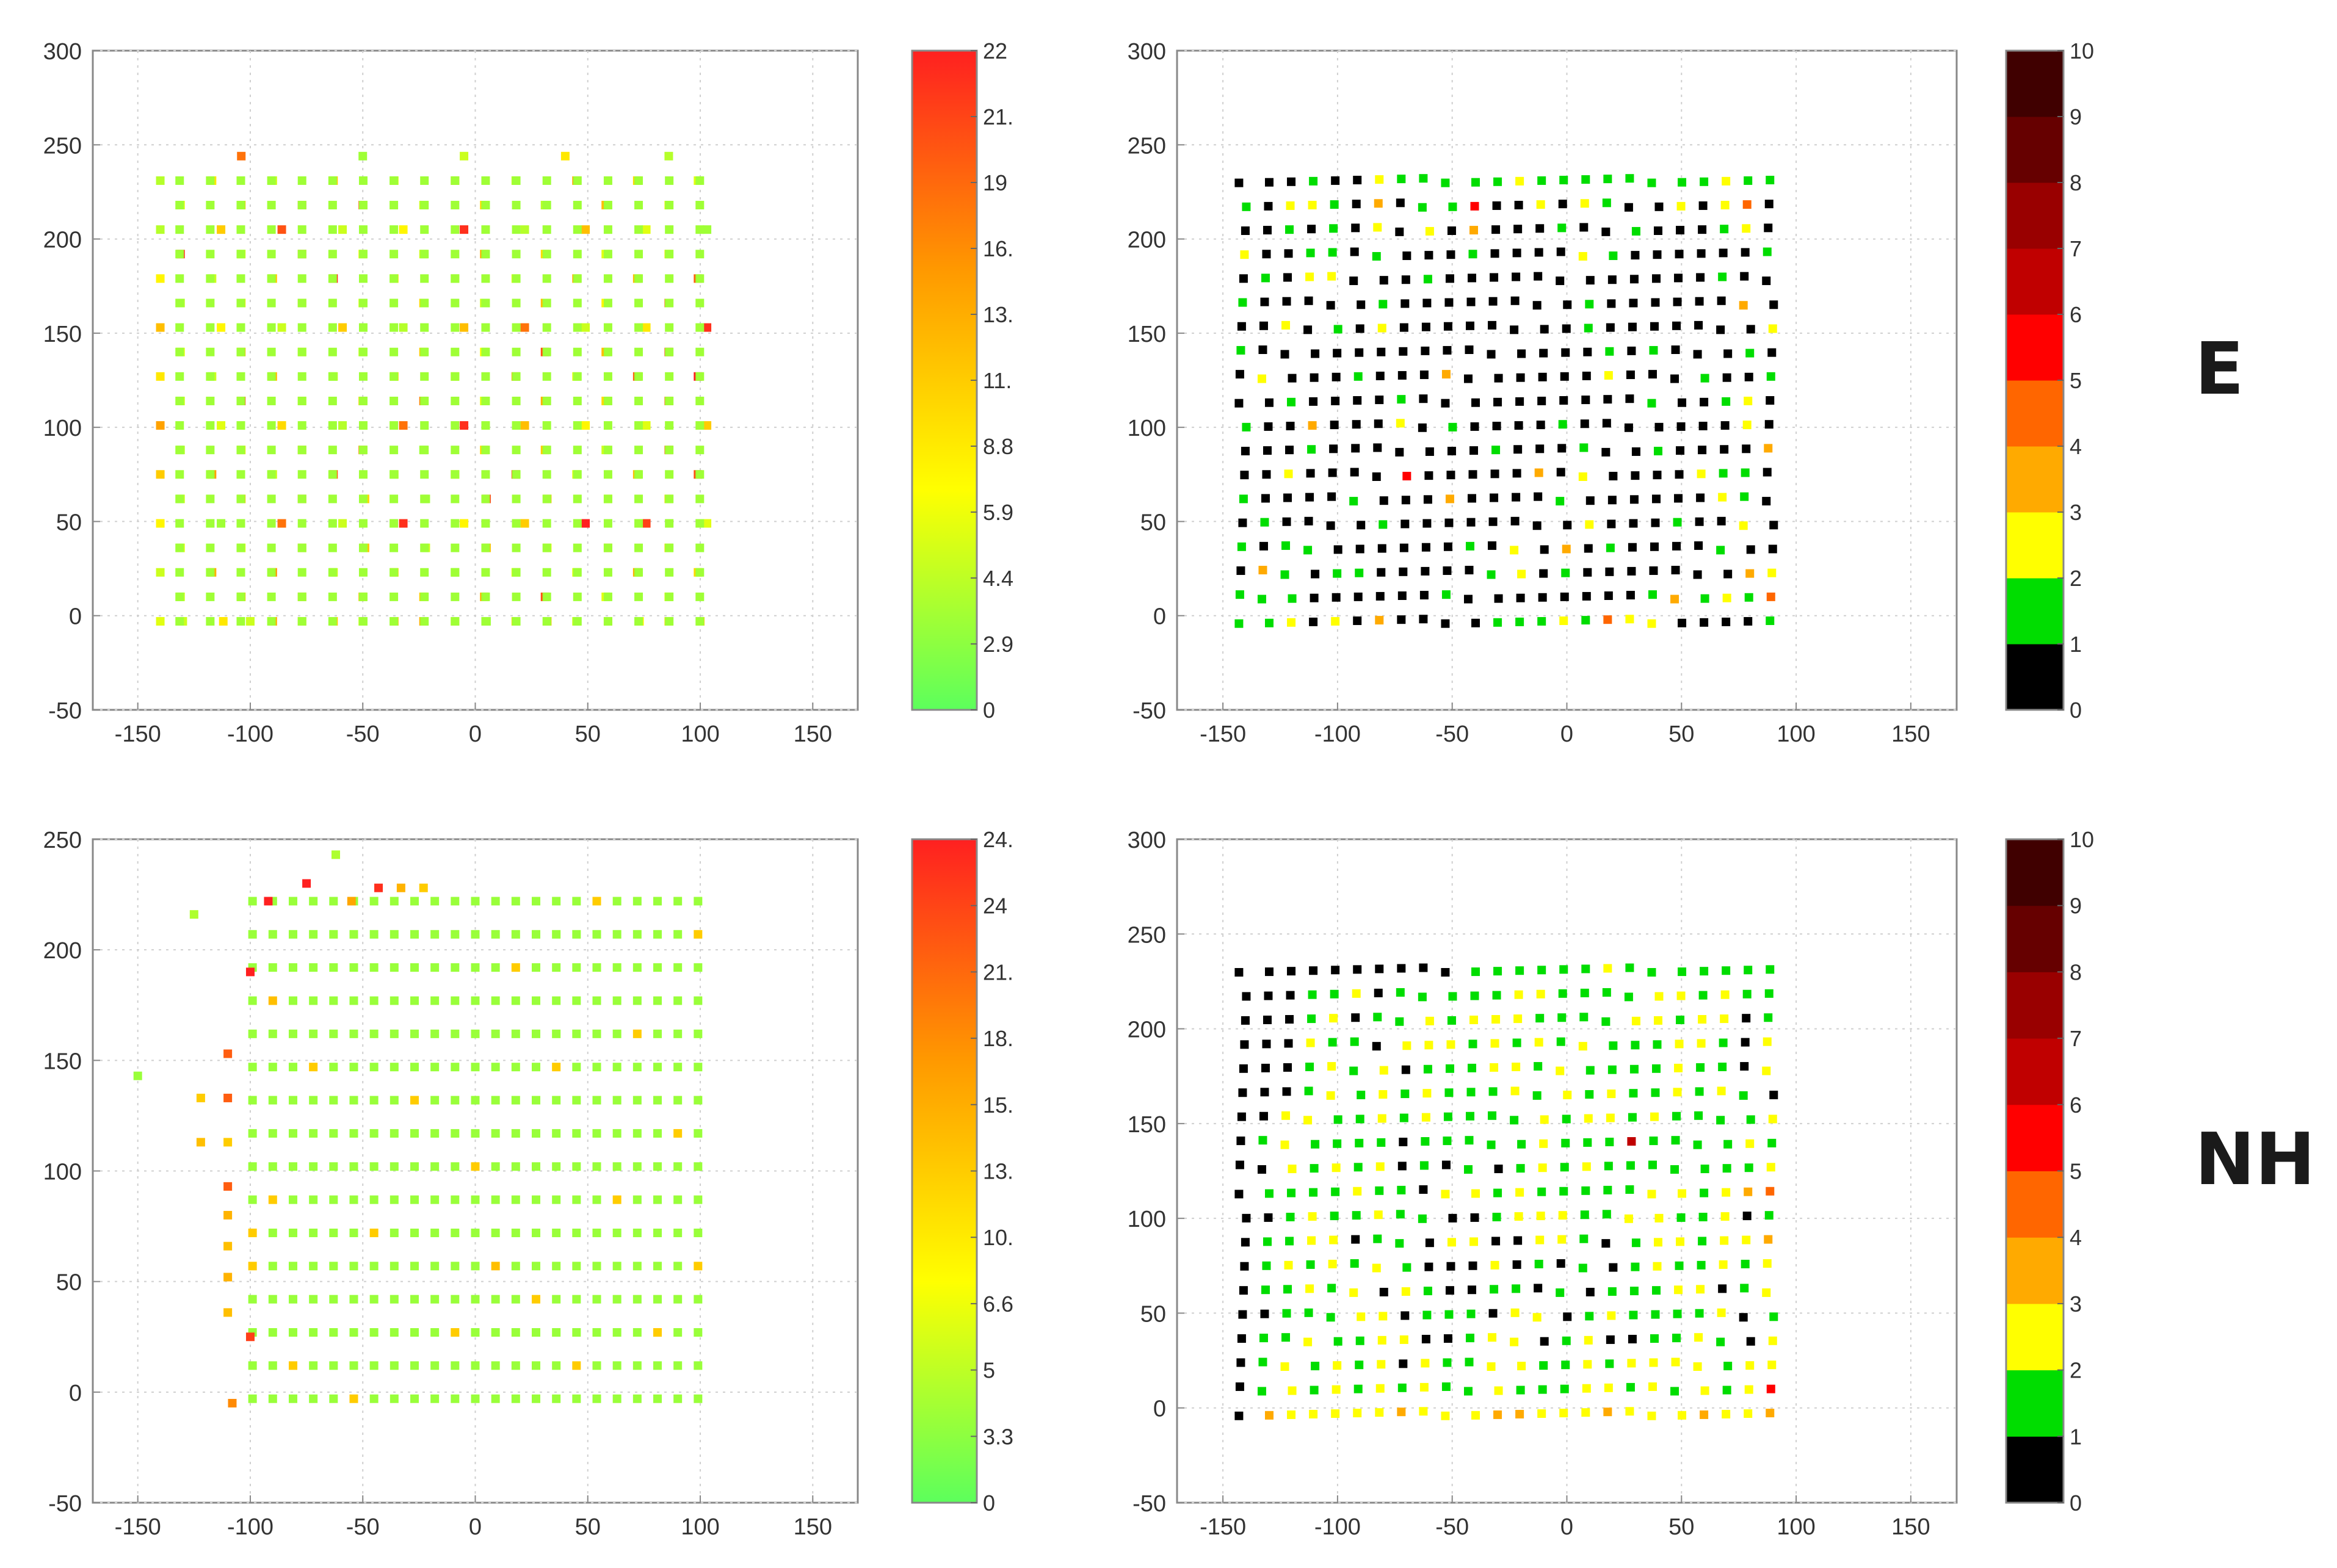 The height and width of the screenshot is (1568, 2337). What do you see at coordinates (1910, 1527) in the screenshot?
I see `x-tick-label: 150` at bounding box center [1910, 1527].